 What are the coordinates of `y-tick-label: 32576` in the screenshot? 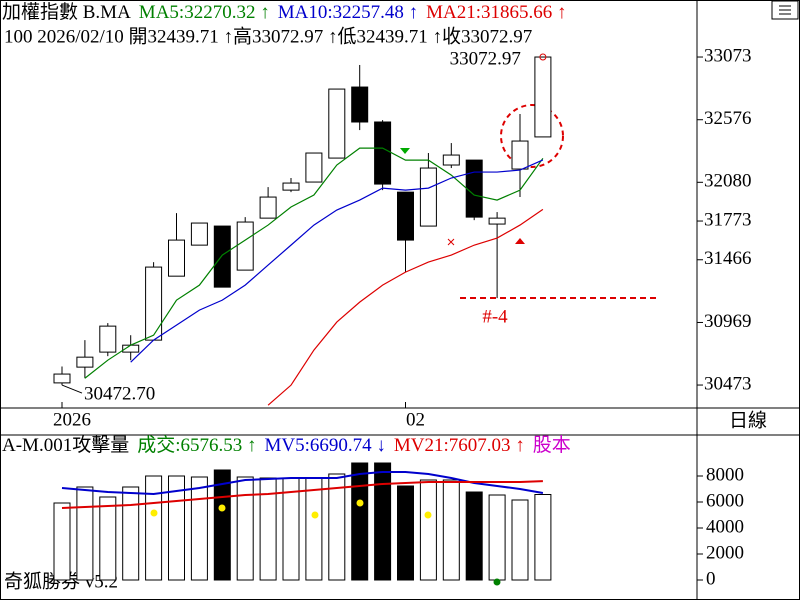 It's located at (728, 118).